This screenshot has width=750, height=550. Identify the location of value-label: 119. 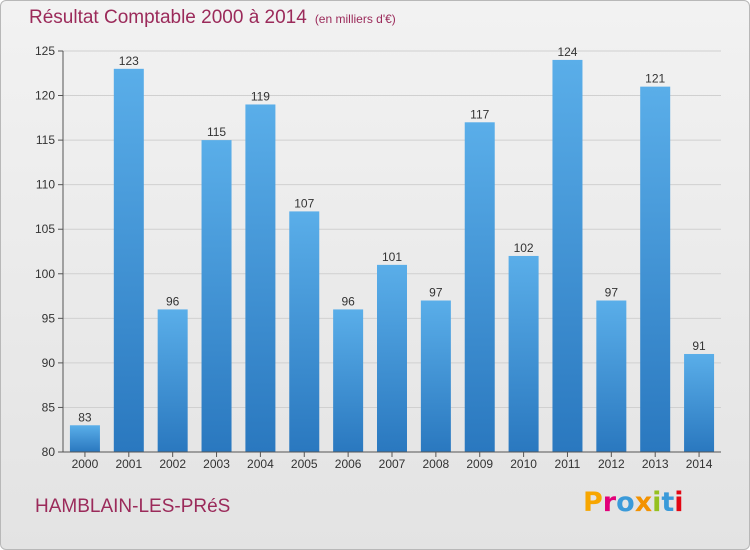
(260, 96).